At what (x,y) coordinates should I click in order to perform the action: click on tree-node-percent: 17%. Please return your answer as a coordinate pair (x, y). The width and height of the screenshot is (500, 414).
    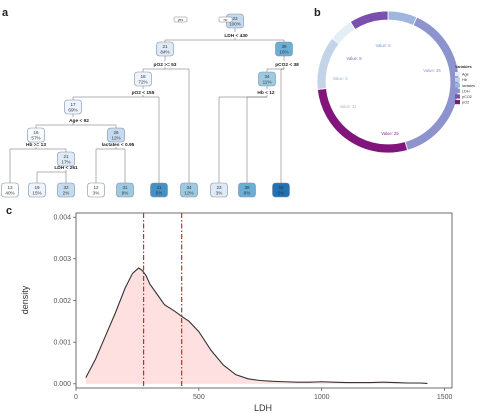
    Looking at the image, I should click on (65, 162).